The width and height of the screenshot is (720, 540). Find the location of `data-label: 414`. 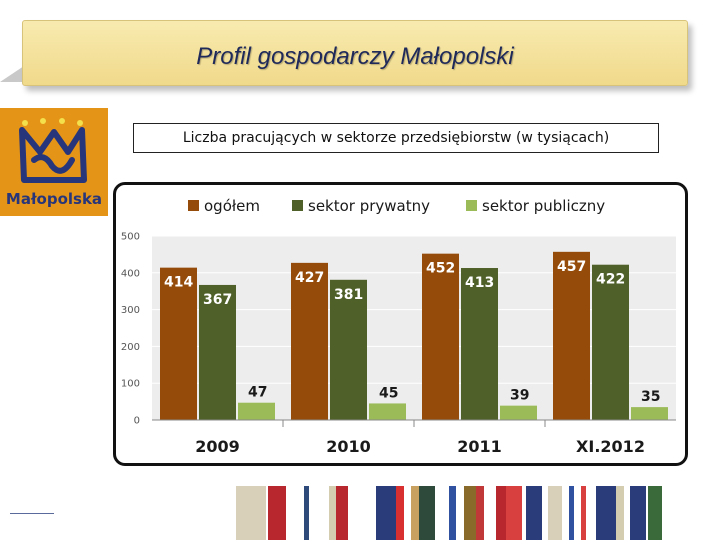

data-label: 414 is located at coordinates (178, 283).